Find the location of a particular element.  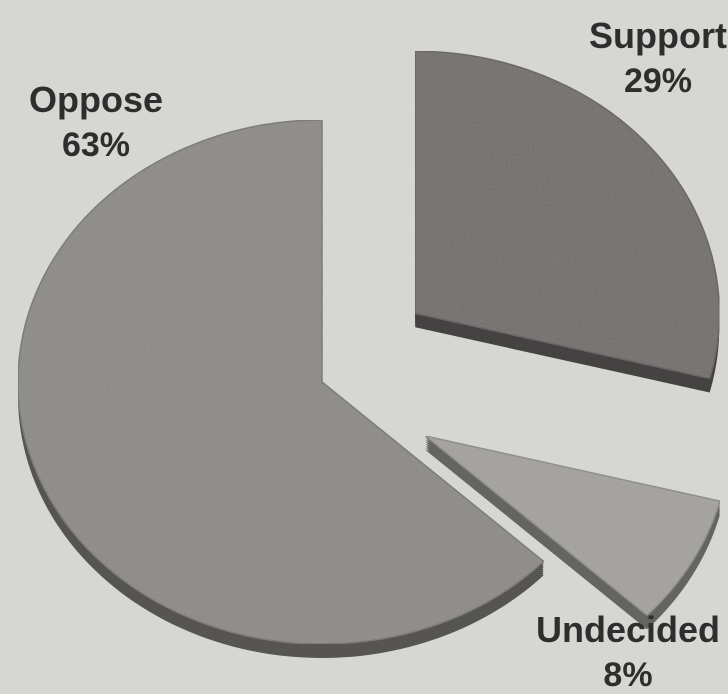

slice-value-undecided: 8% is located at coordinates (627, 675).